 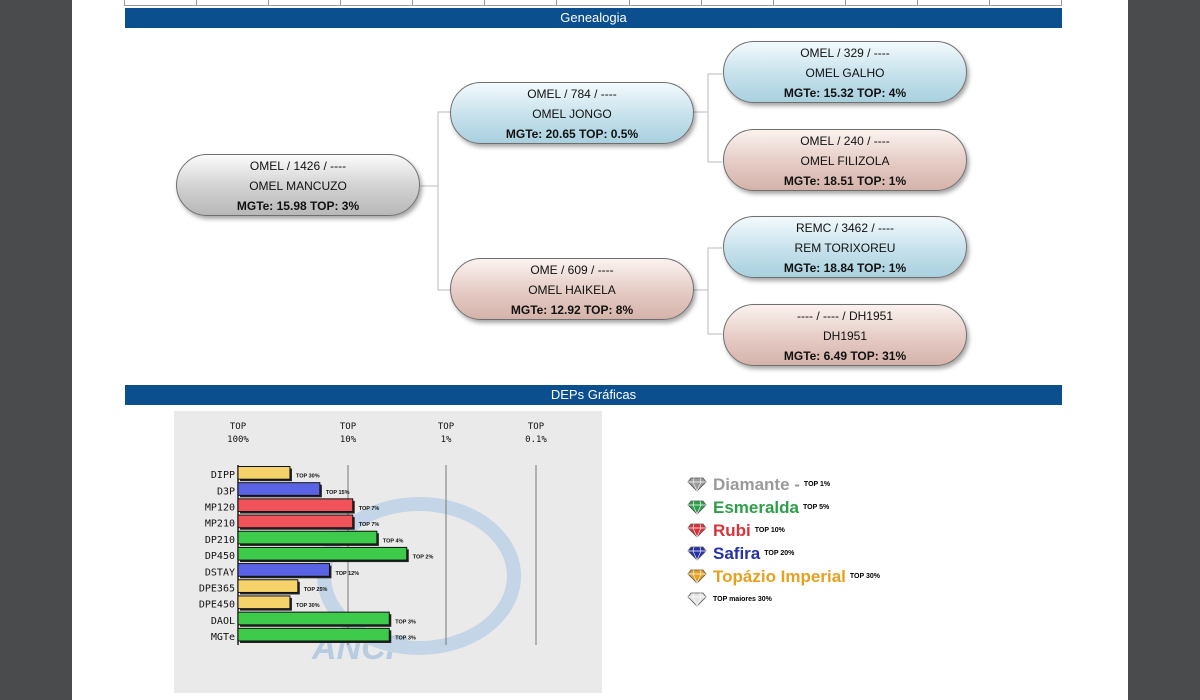 What do you see at coordinates (220, 508) in the screenshot?
I see `category-label-MP120: MP120` at bounding box center [220, 508].